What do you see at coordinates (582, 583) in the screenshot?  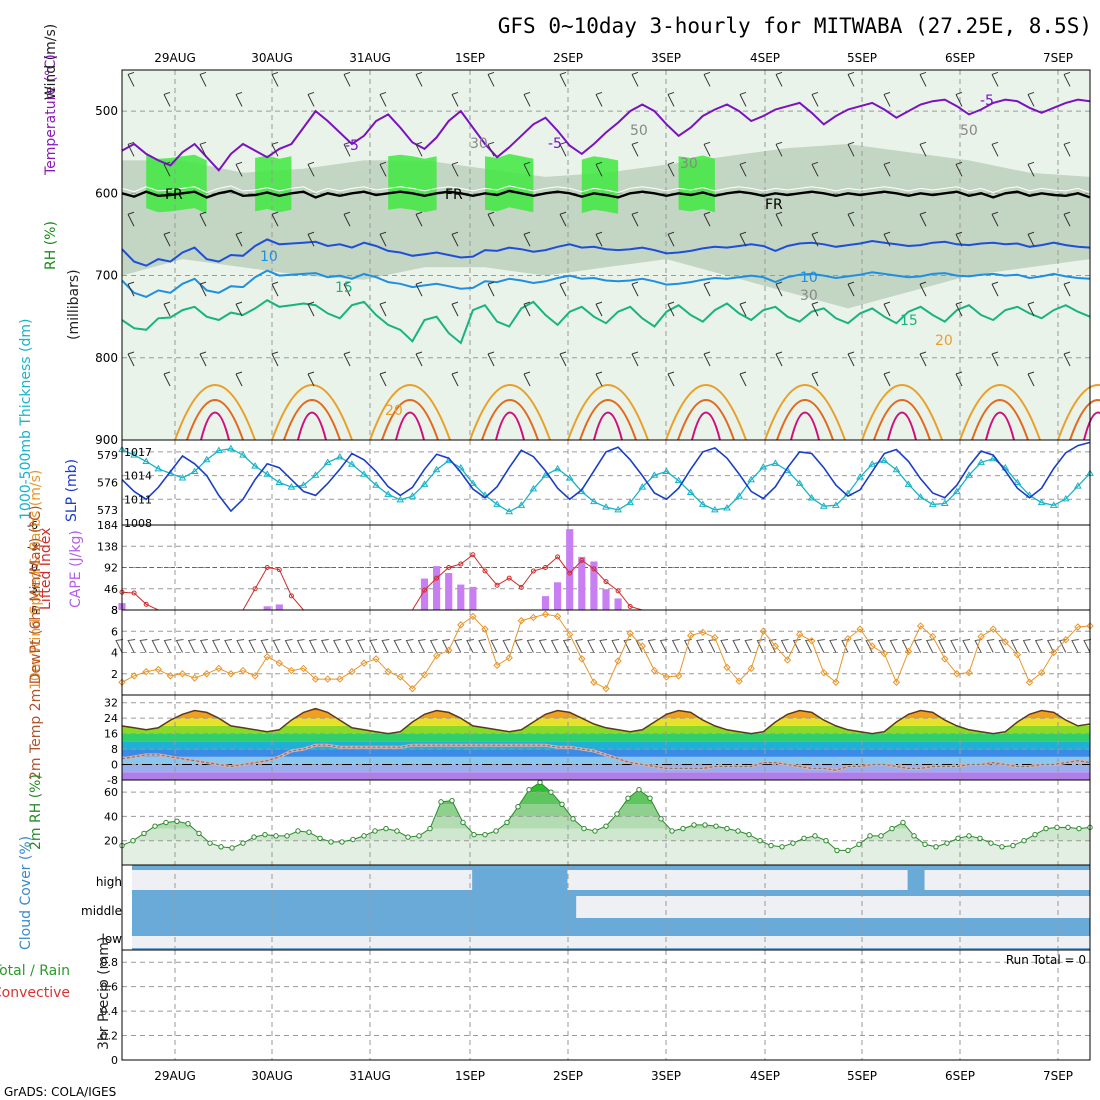 I see `cape-bar` at bounding box center [582, 583].